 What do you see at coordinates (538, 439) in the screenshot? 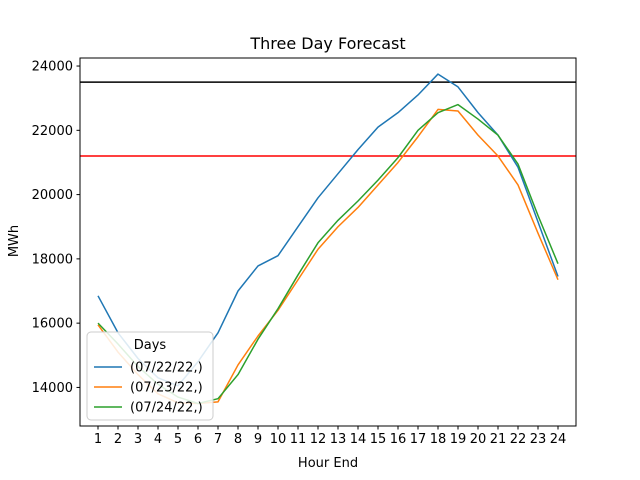
I see `x-tick-label: 23` at bounding box center [538, 439].